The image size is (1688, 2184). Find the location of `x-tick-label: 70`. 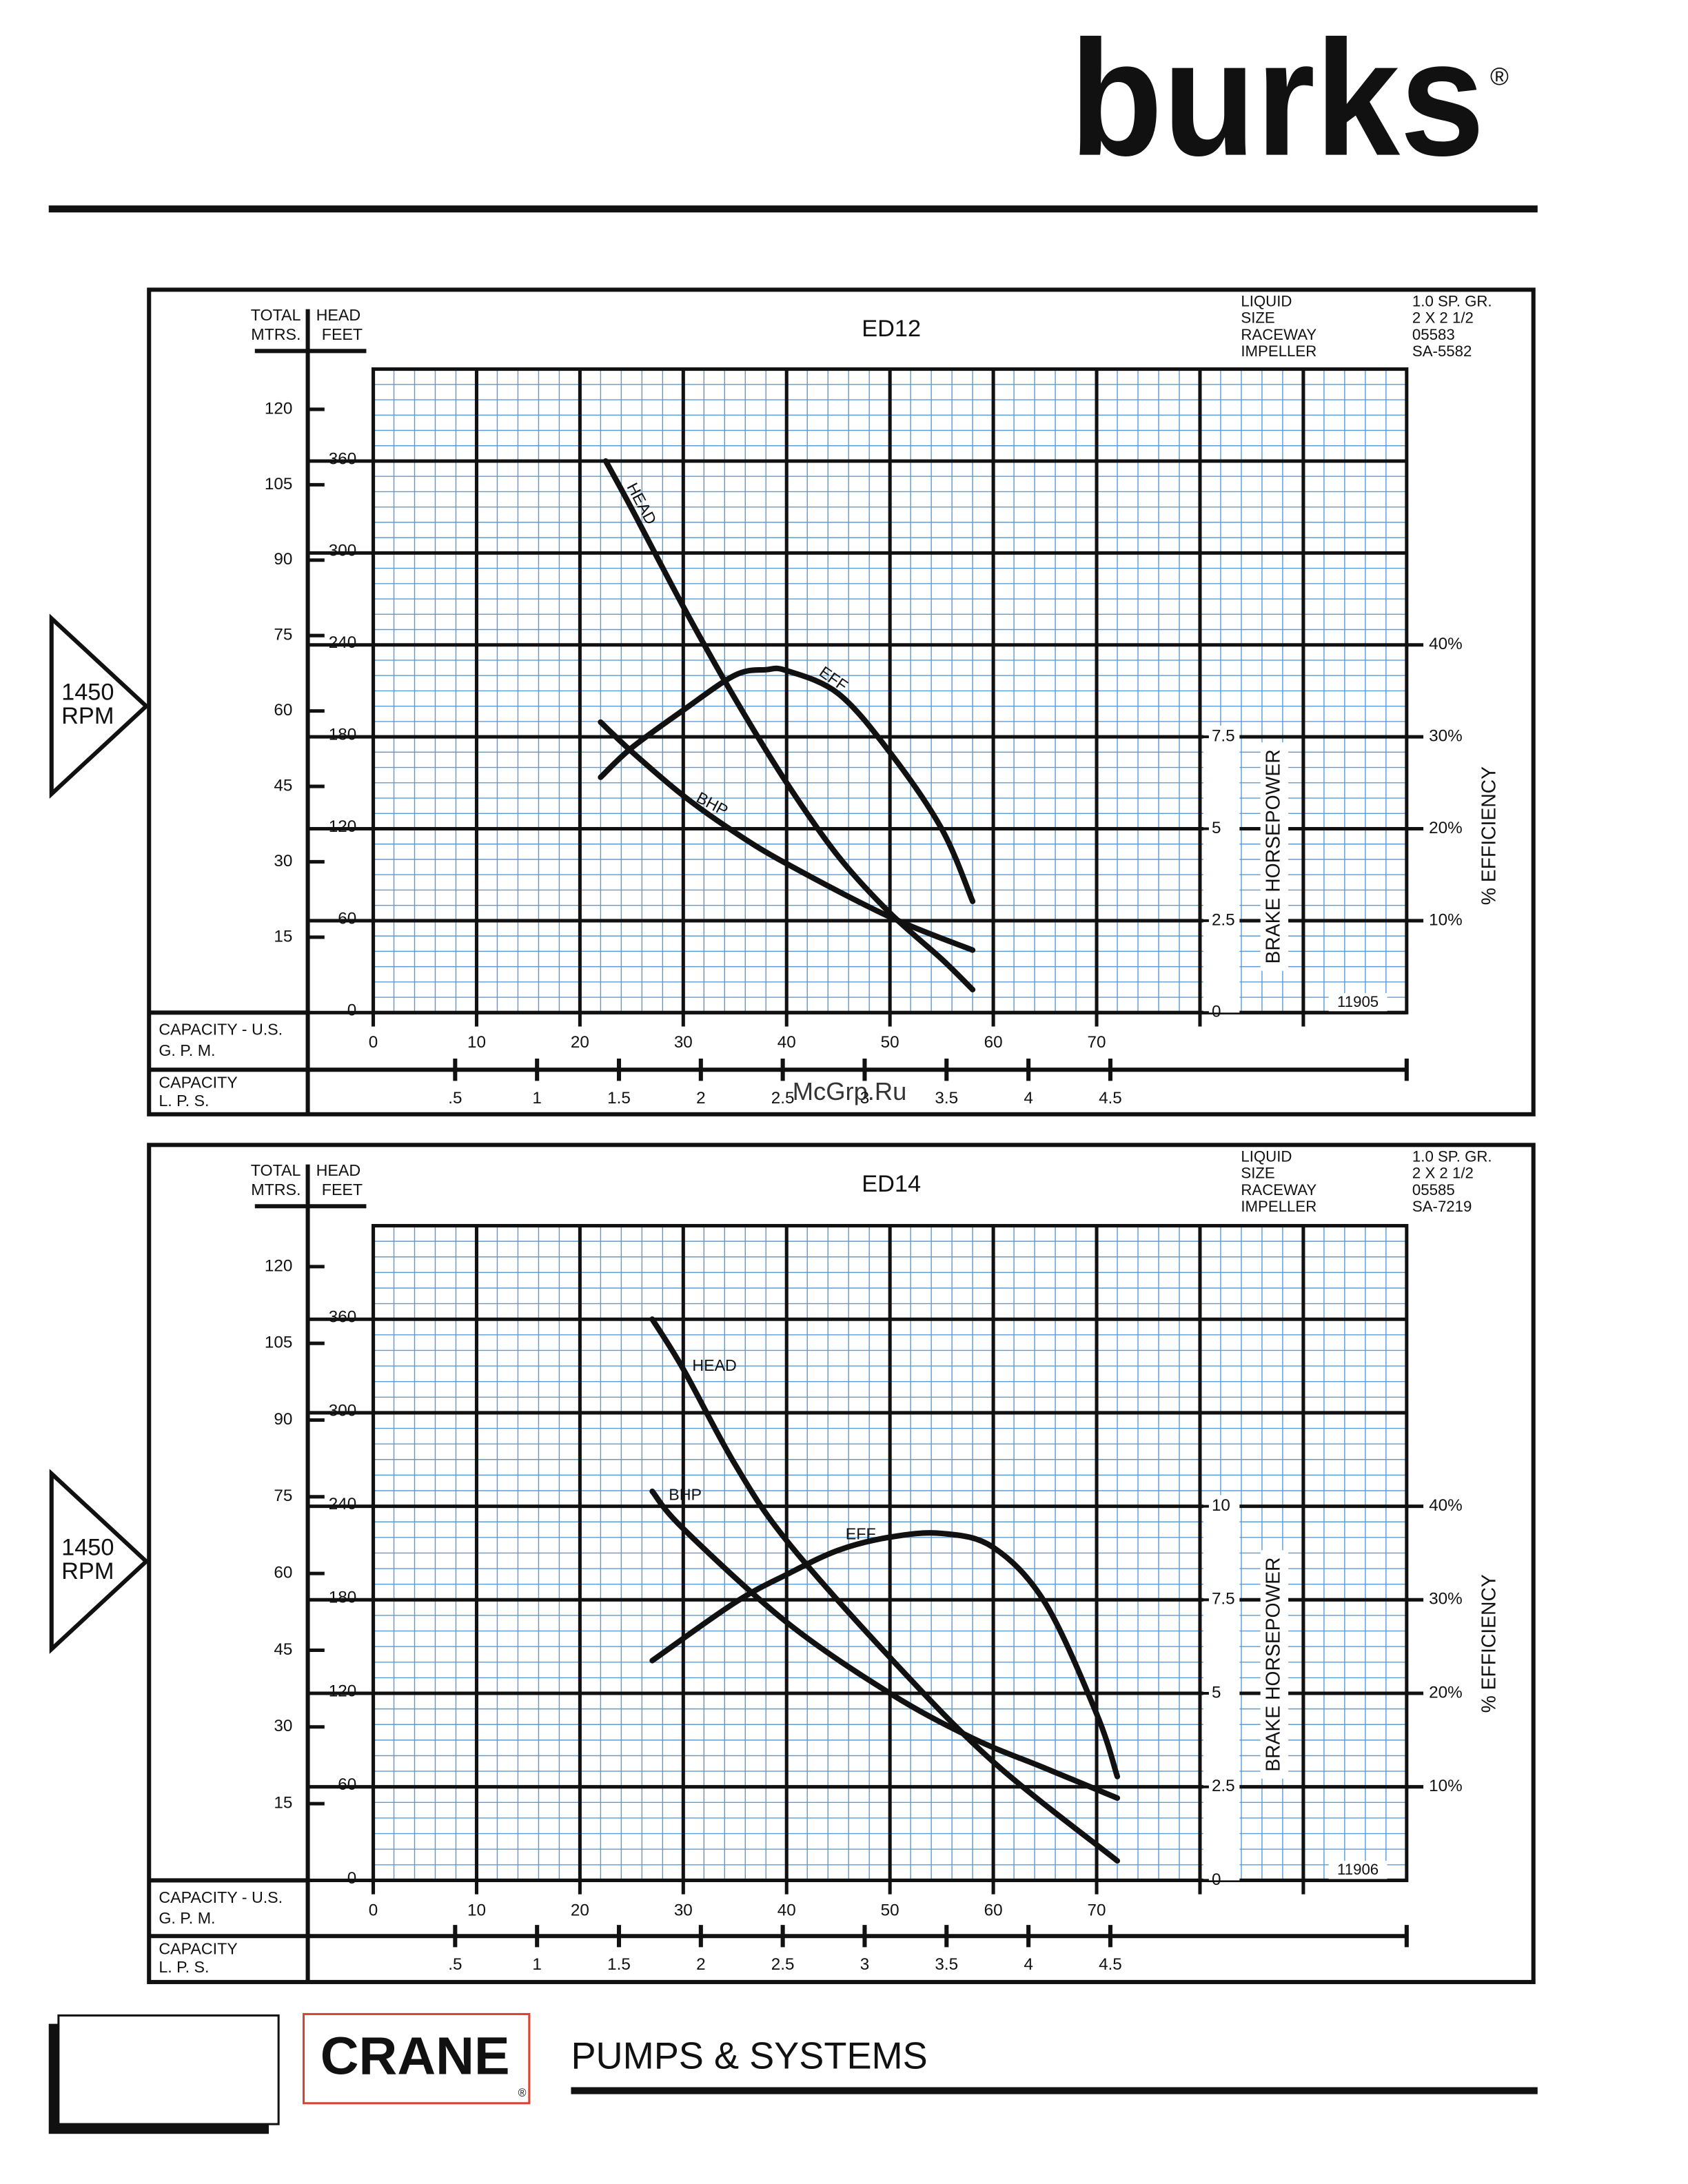

x-tick-label: 70 is located at coordinates (1097, 1042).